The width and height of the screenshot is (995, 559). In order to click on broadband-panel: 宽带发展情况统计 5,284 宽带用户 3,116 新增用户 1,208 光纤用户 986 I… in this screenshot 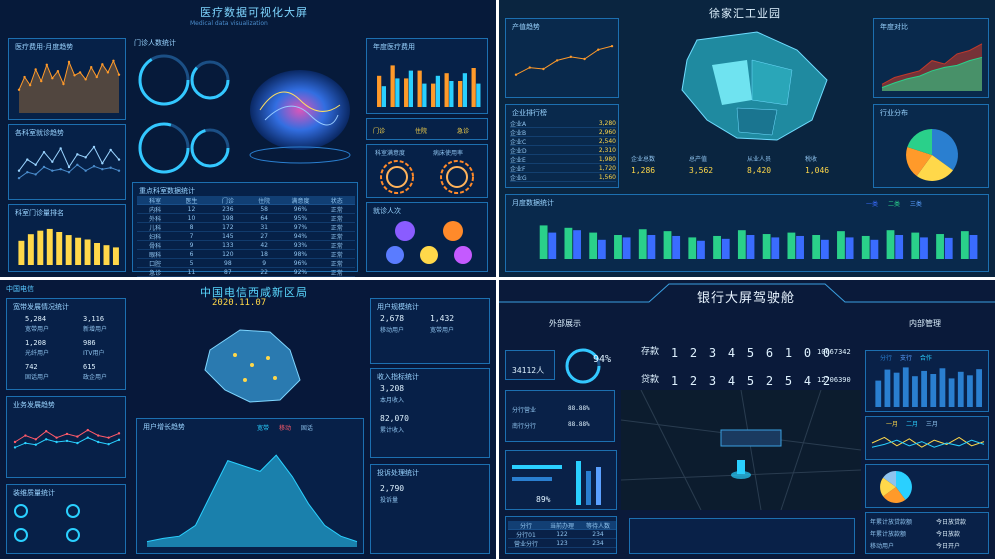, I will do `click(66, 344)`.